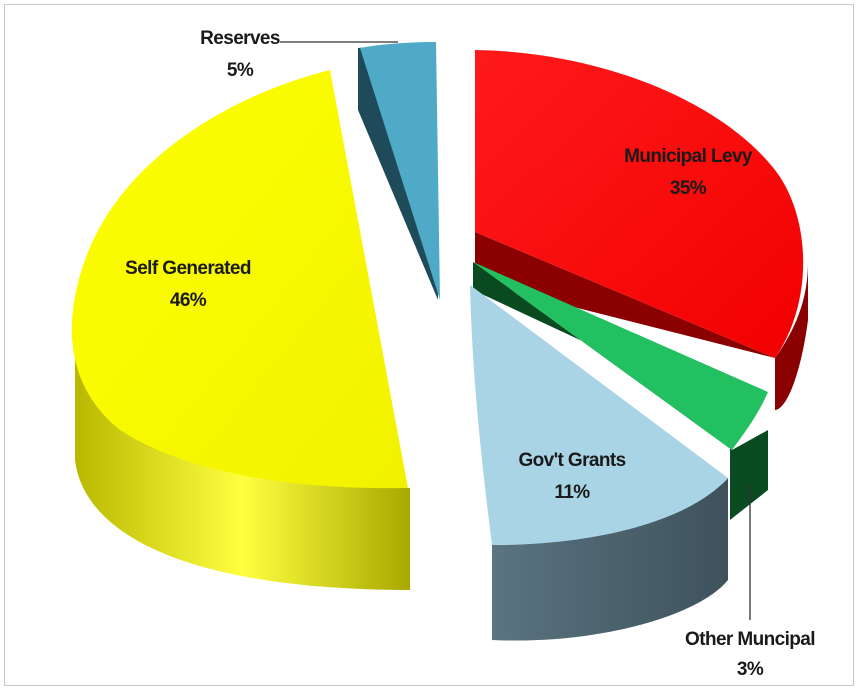 This screenshot has height=692, width=862. I want to click on data-value-municipal-levy: 35%, so click(688, 188).